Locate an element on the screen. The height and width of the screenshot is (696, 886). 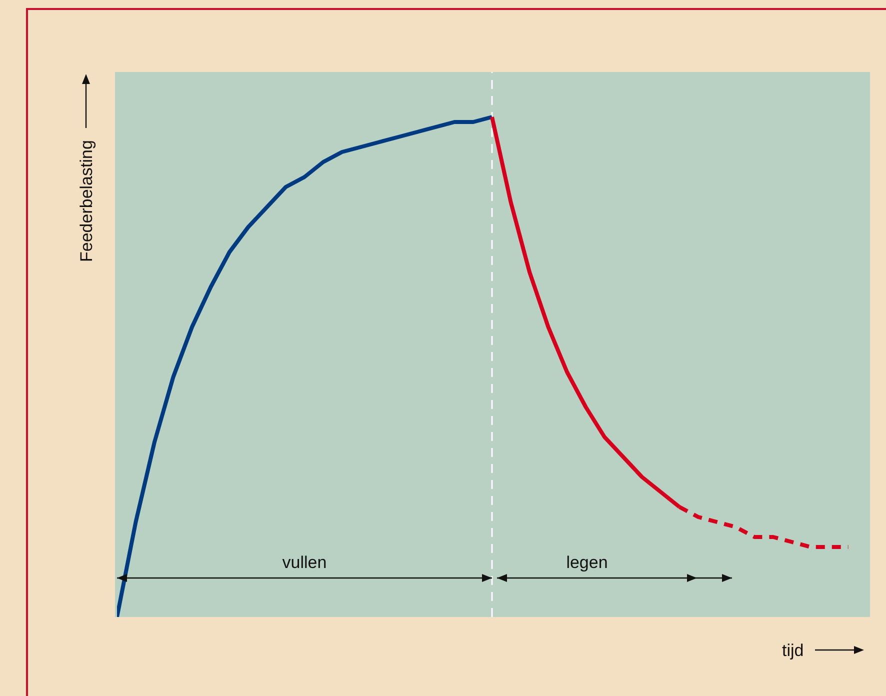
annotation: legen is located at coordinates (587, 562).